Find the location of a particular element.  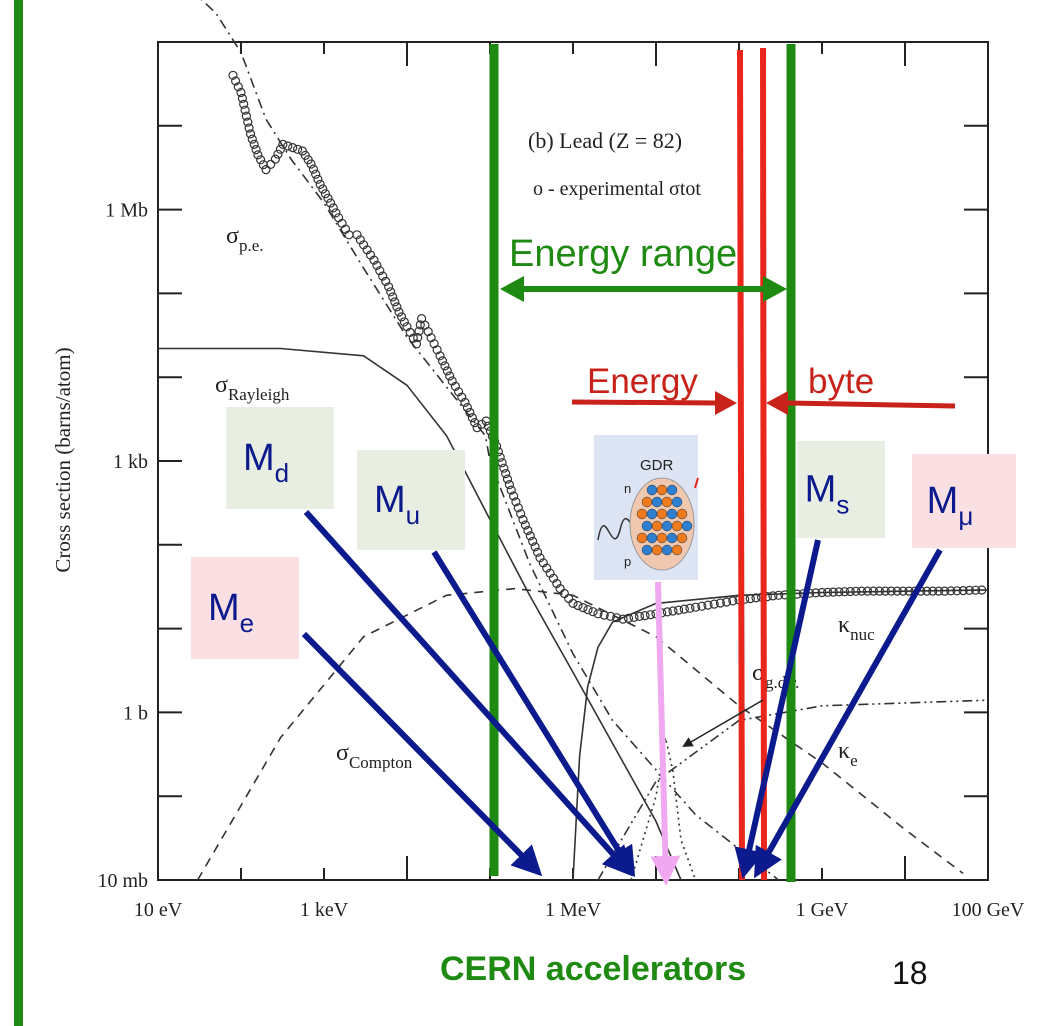

mass-box-md is located at coordinates (280, 458).